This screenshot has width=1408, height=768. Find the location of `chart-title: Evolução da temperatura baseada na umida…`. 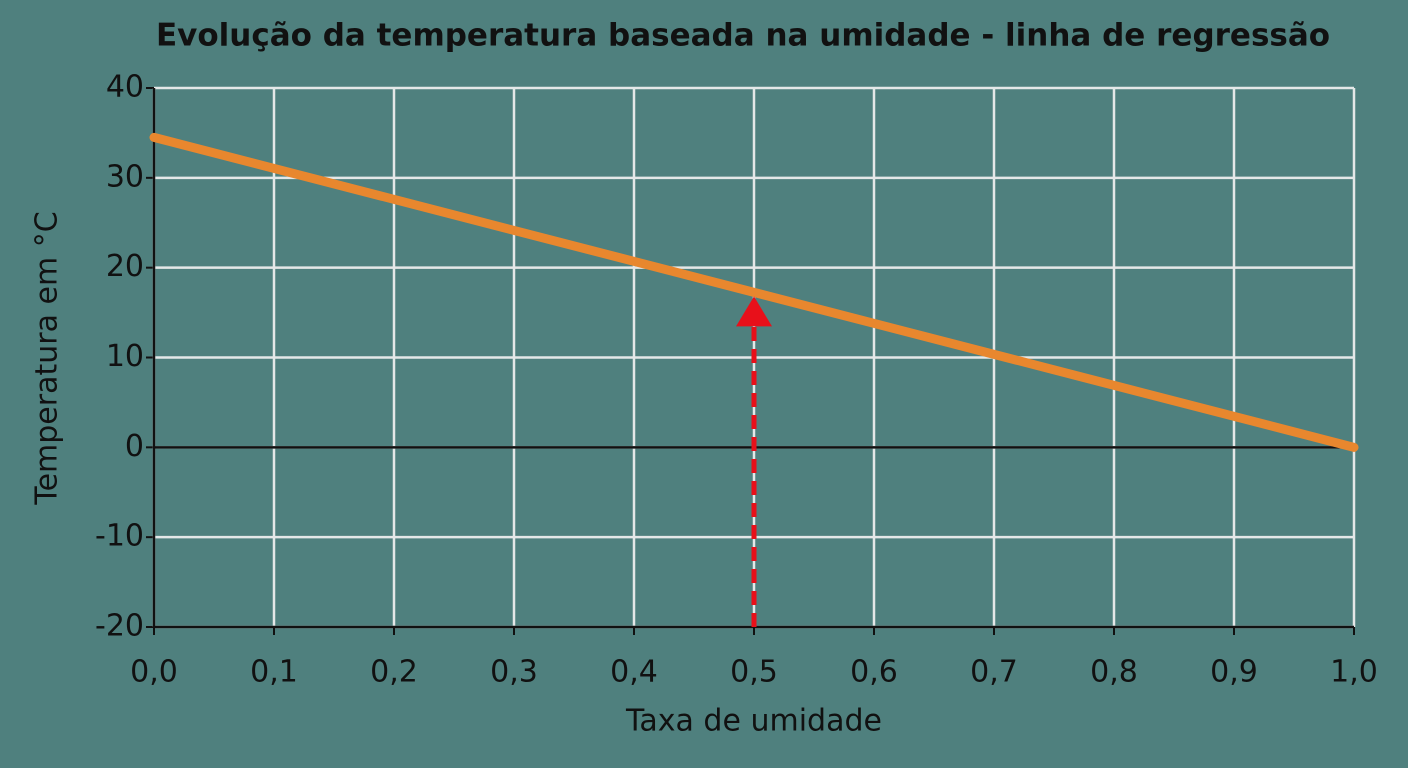

chart-title: Evolução da temperatura baseada na umida… is located at coordinates (743, 36).